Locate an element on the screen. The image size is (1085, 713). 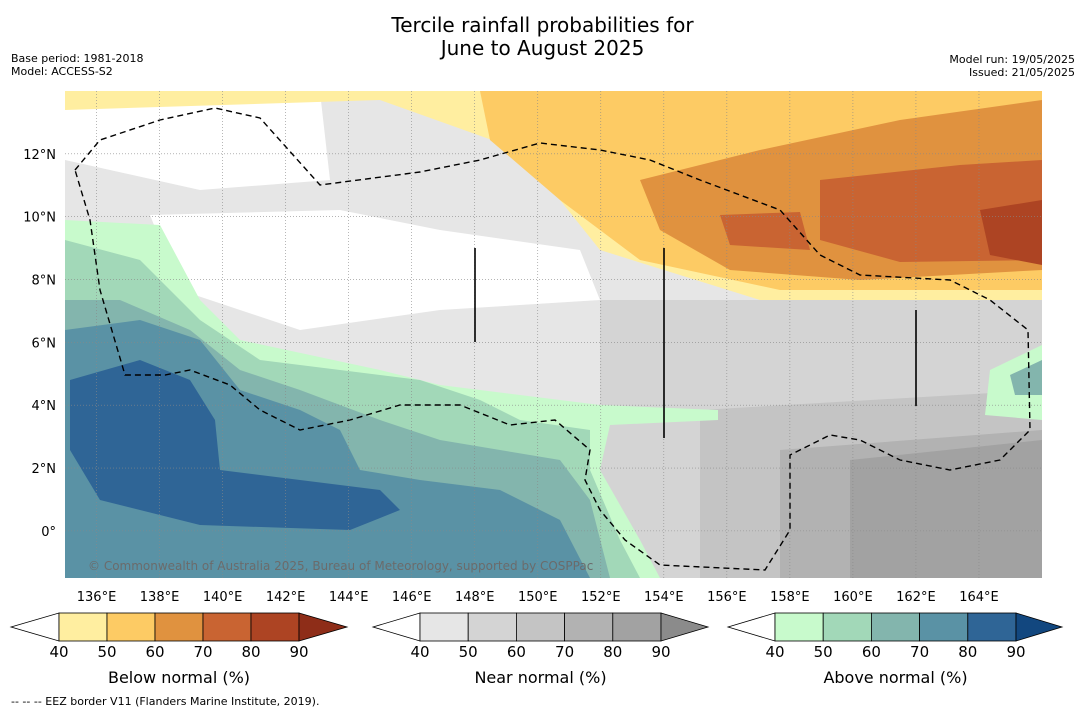
title-line-1: Tercile rainfall probabilities for is located at coordinates (542, 25).